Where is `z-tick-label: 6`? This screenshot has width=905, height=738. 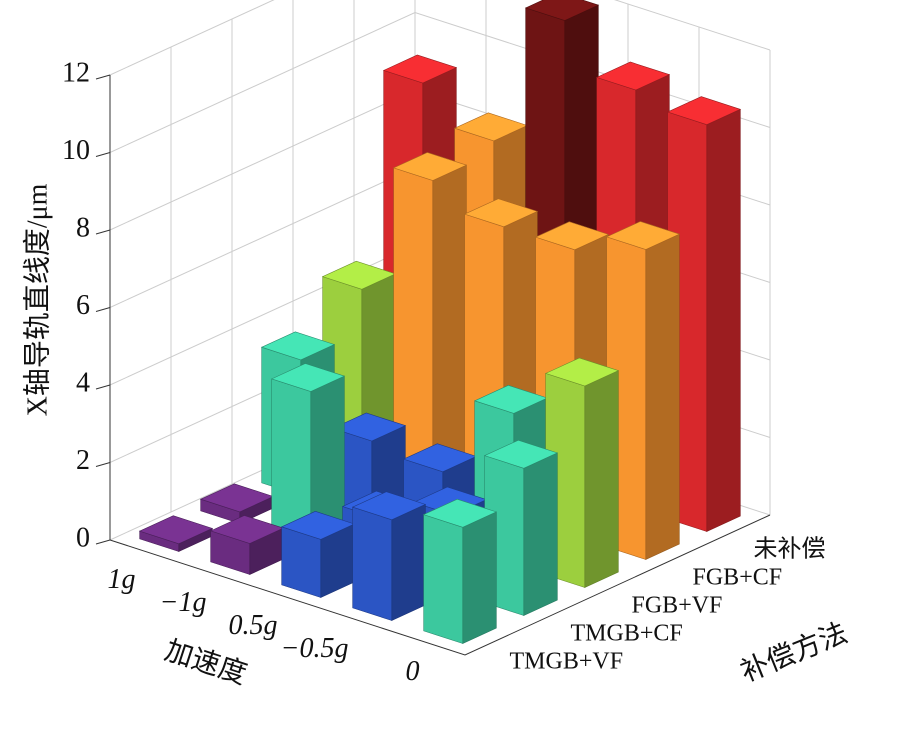
z-tick-label: 6 is located at coordinates (83, 305).